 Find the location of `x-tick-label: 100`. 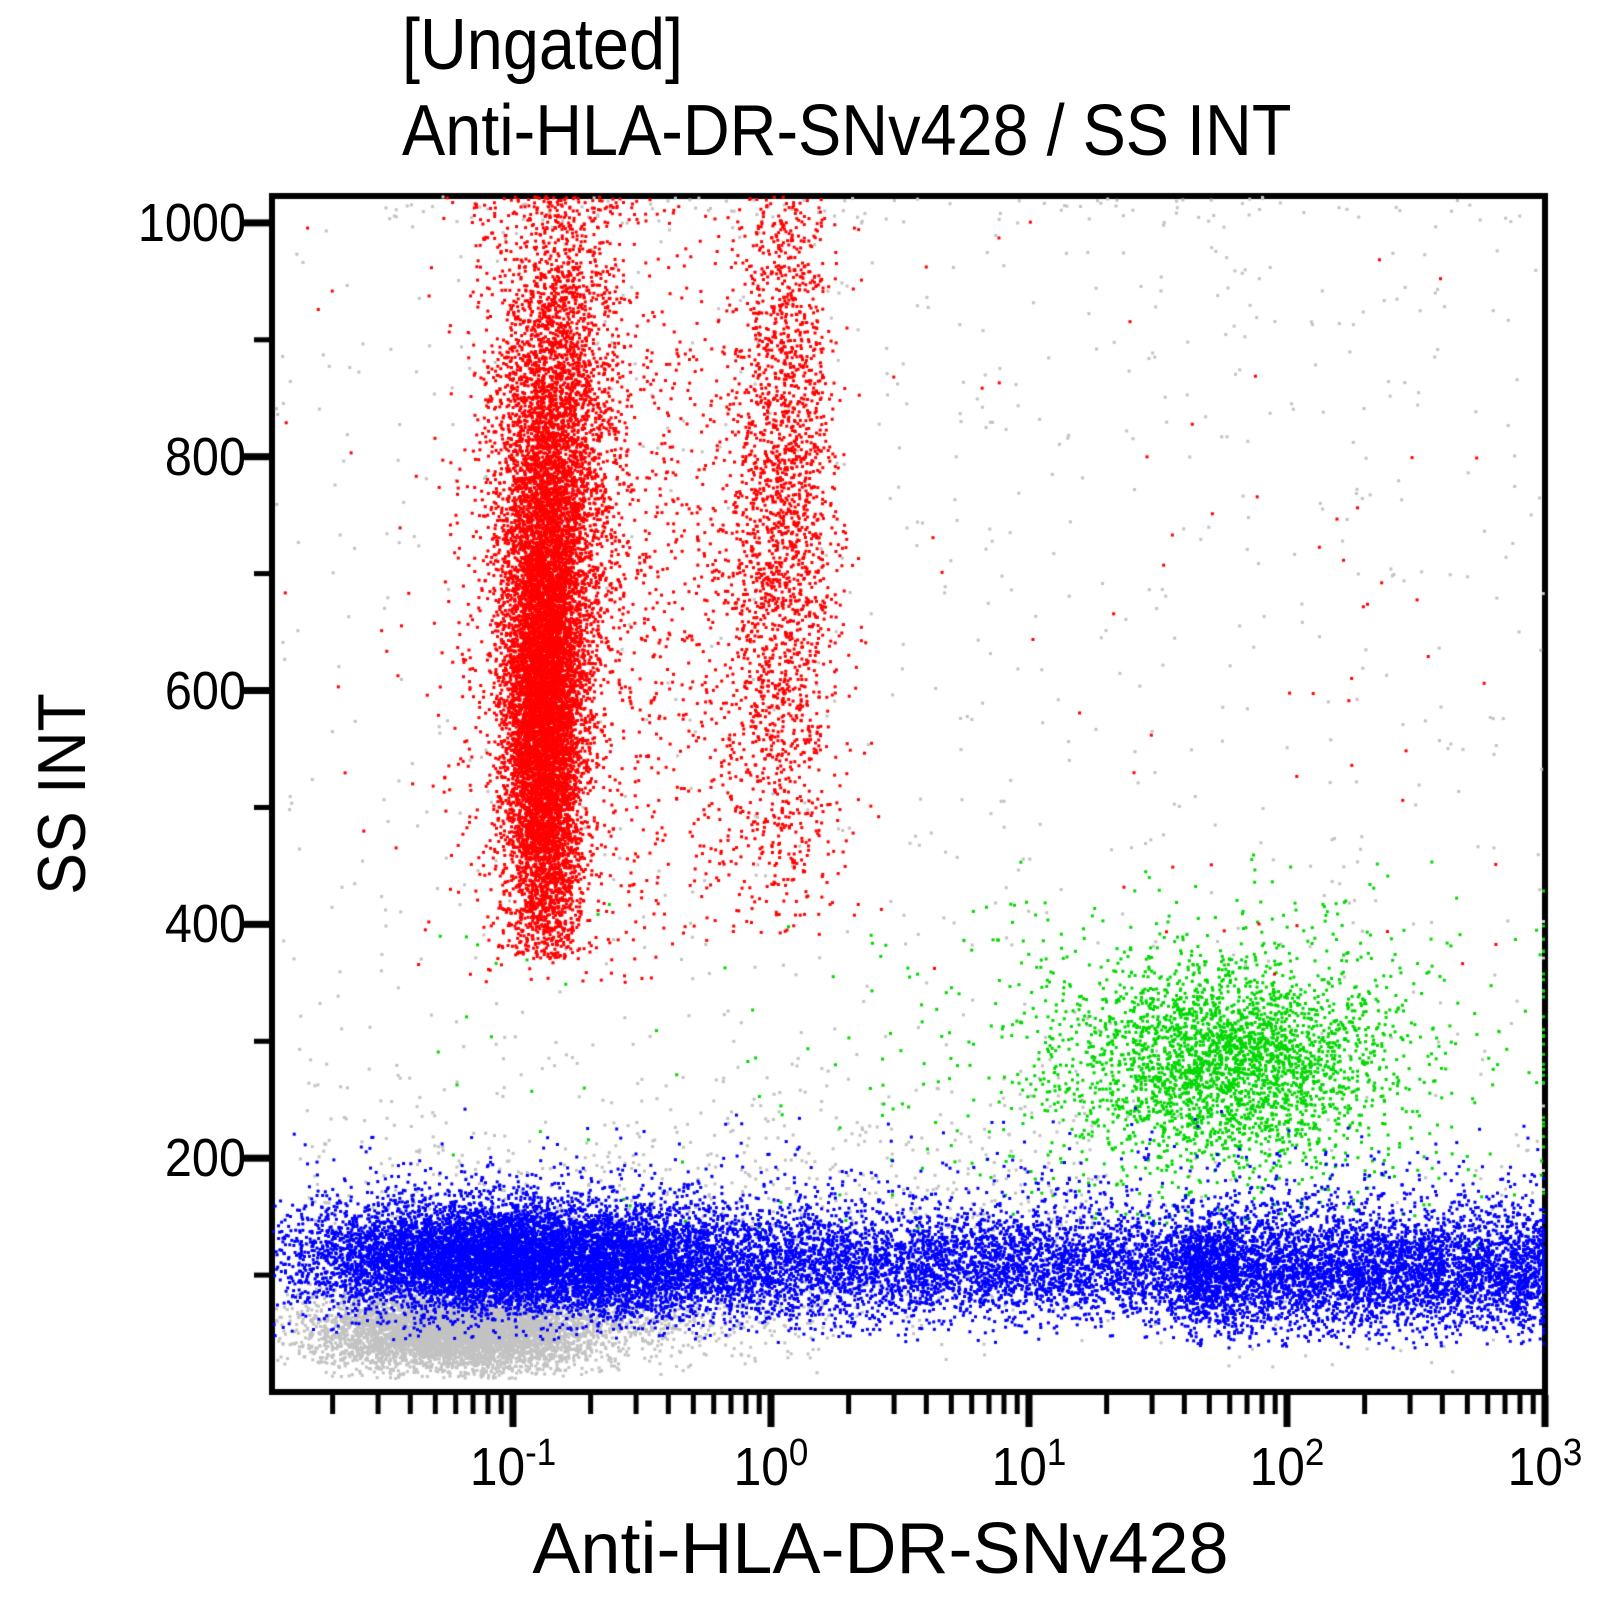

x-tick-label: 100 is located at coordinates (770, 1467).